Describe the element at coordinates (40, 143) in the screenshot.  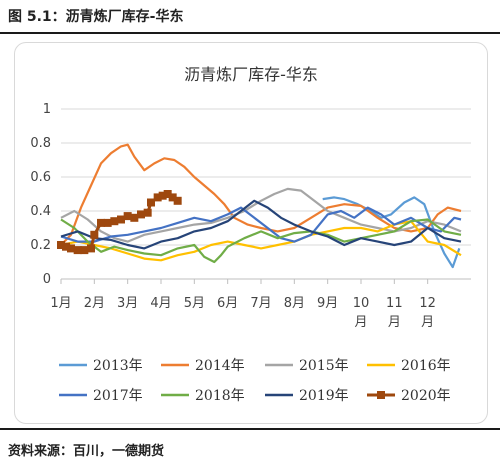
I see `y-tick-label: 0.8` at that location.